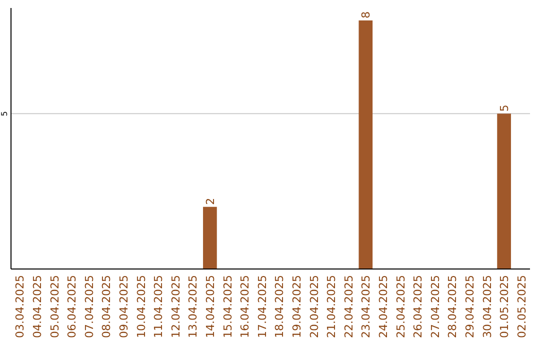  What do you see at coordinates (505, 306) in the screenshot?
I see `x-tick-label: 01.05.2025` at bounding box center [505, 306].